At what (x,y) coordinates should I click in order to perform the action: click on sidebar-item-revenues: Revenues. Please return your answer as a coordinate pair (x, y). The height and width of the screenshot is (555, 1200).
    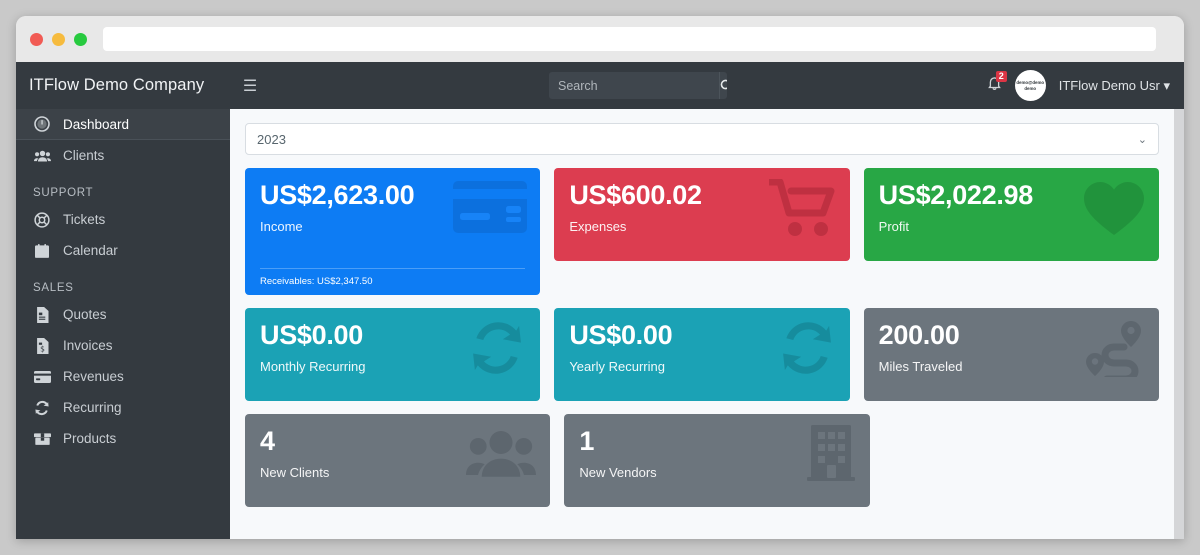
    Looking at the image, I should click on (123, 376).